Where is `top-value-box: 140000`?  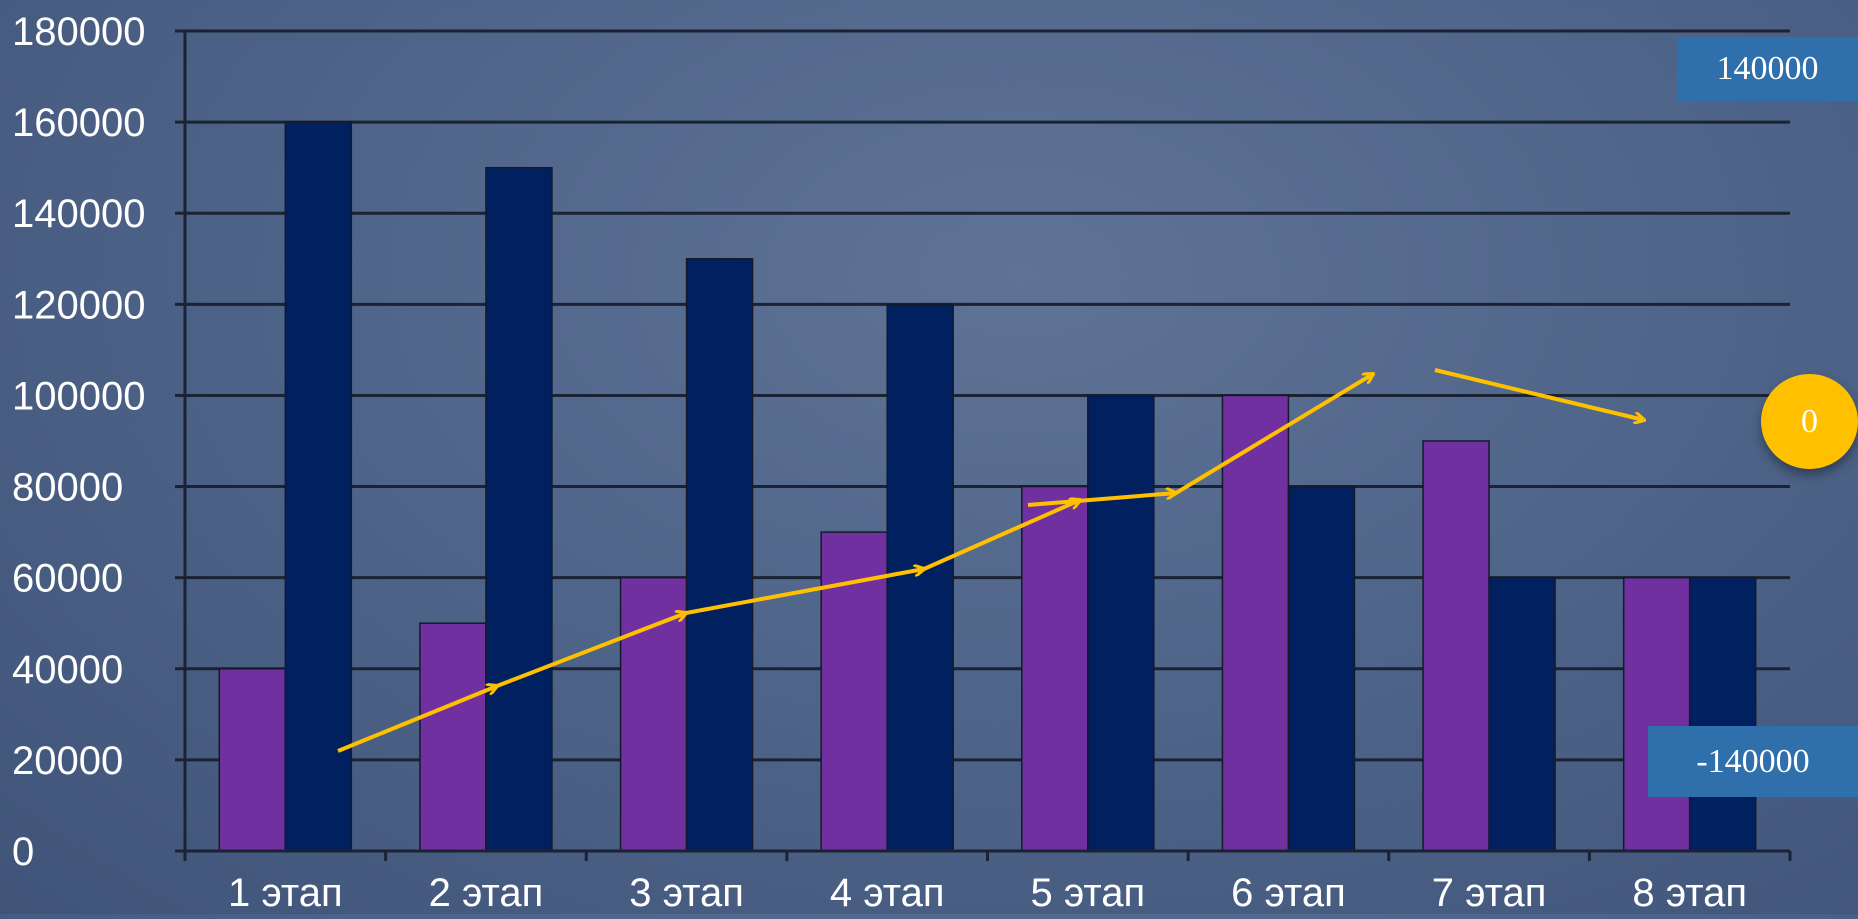
top-value-box: 140000 is located at coordinates (1767, 69).